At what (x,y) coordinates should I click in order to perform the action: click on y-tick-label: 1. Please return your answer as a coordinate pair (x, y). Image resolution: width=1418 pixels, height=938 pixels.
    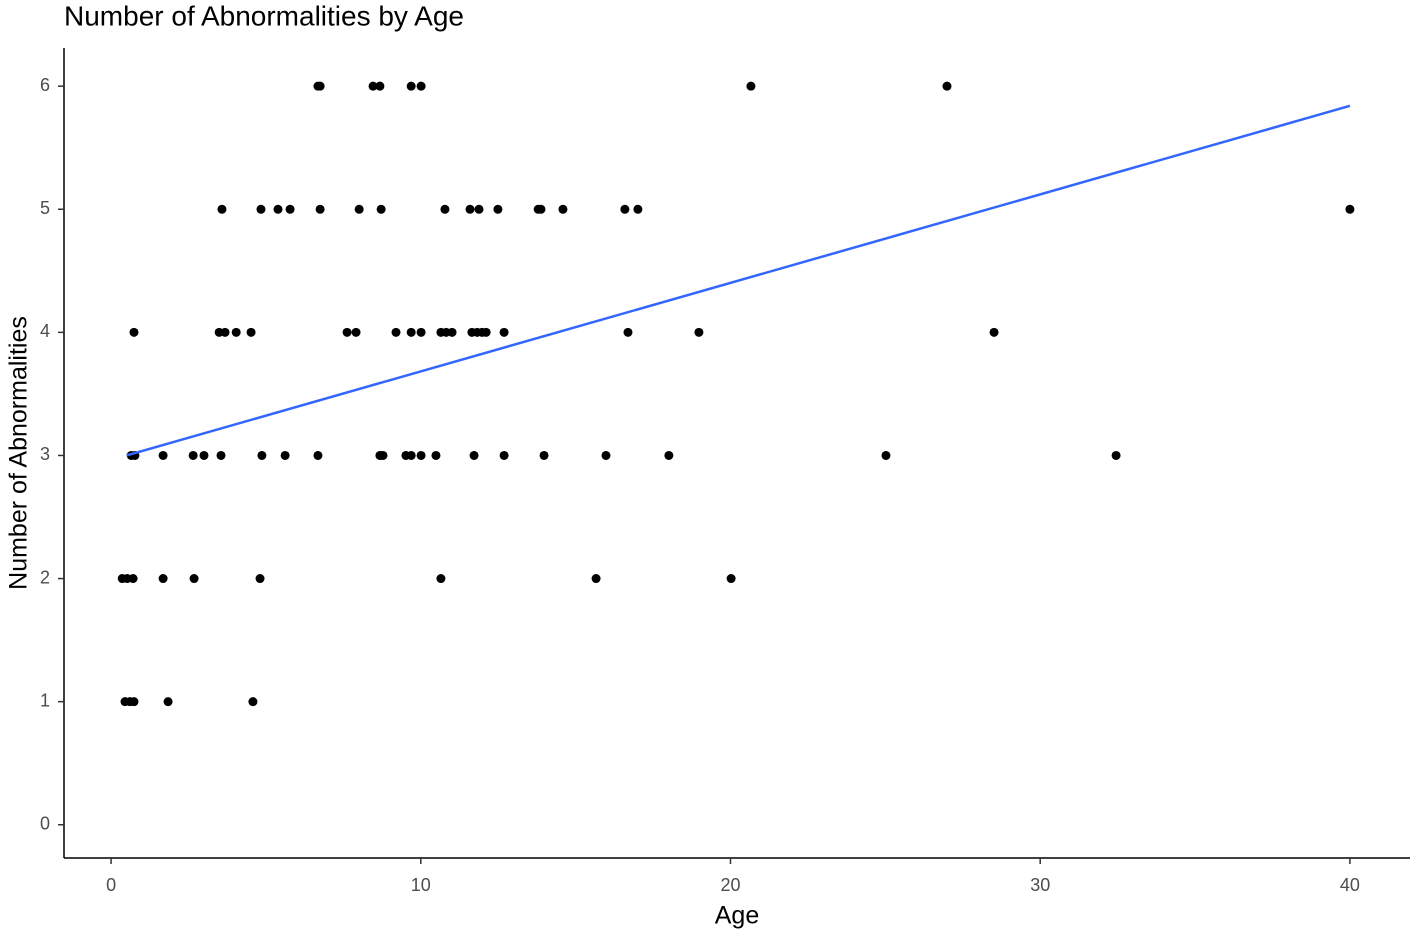
    Looking at the image, I should click on (45, 700).